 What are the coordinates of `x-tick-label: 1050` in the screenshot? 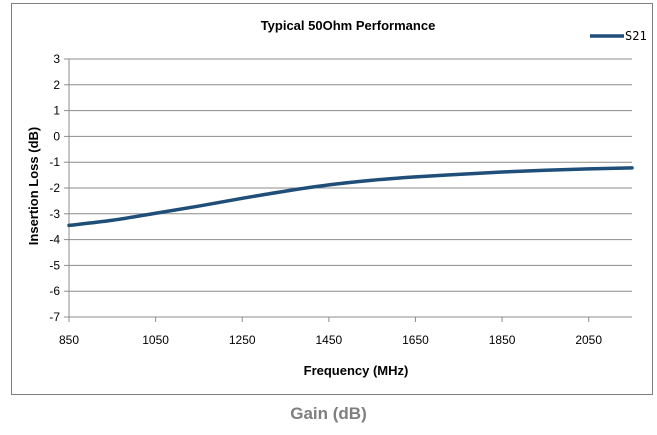 It's located at (155, 340).